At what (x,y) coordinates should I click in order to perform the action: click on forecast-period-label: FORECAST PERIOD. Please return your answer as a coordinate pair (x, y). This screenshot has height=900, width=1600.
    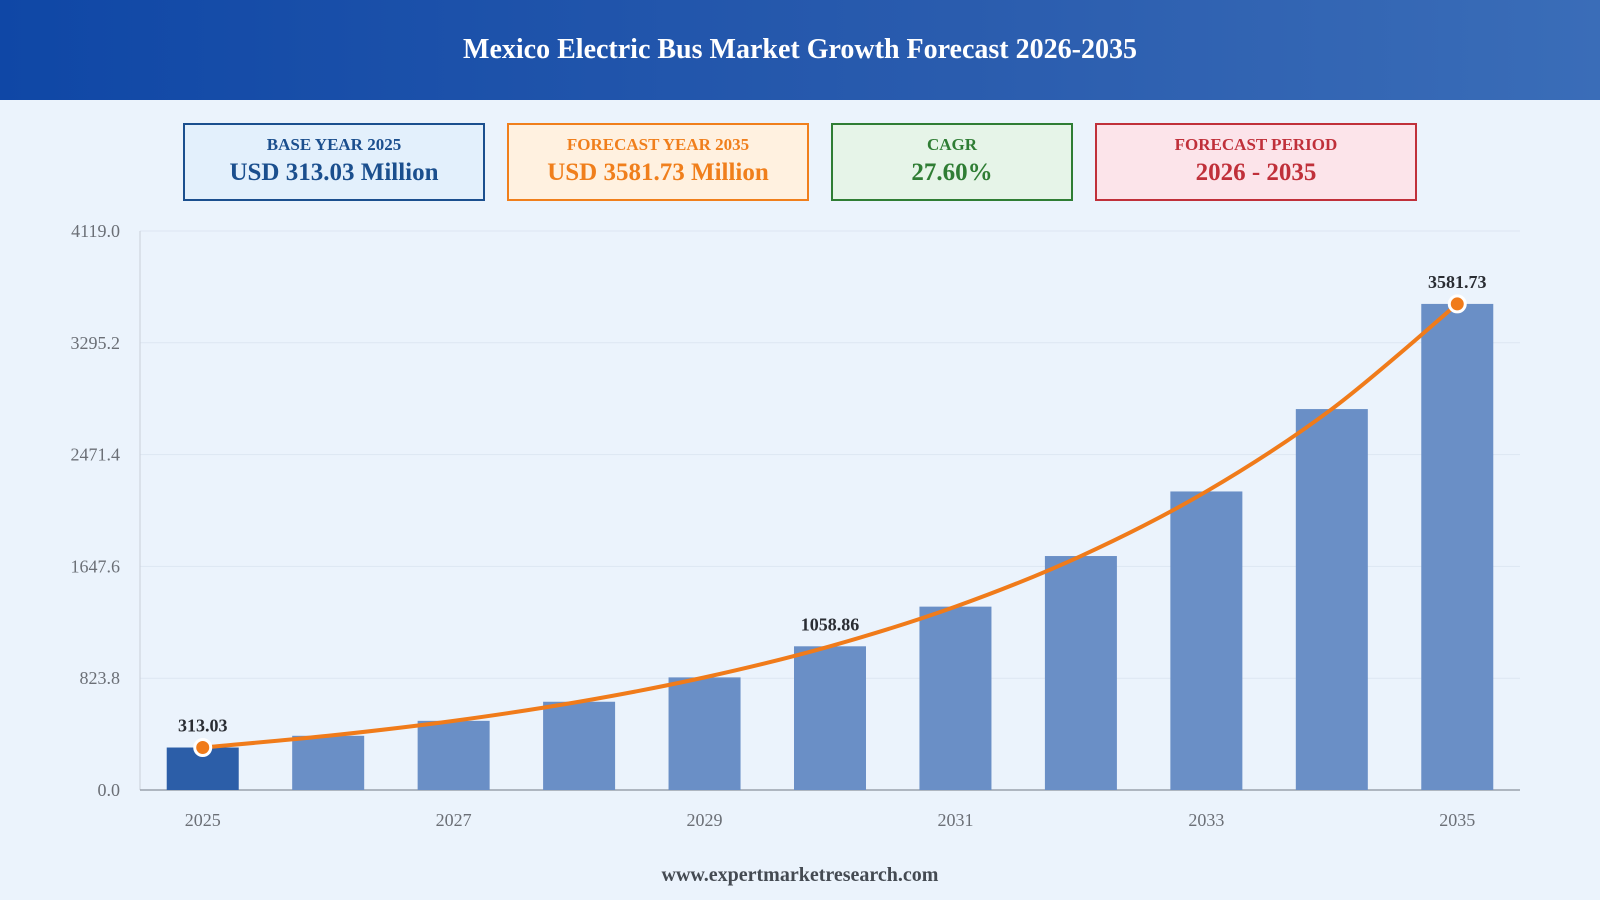
    Looking at the image, I should click on (1256, 144).